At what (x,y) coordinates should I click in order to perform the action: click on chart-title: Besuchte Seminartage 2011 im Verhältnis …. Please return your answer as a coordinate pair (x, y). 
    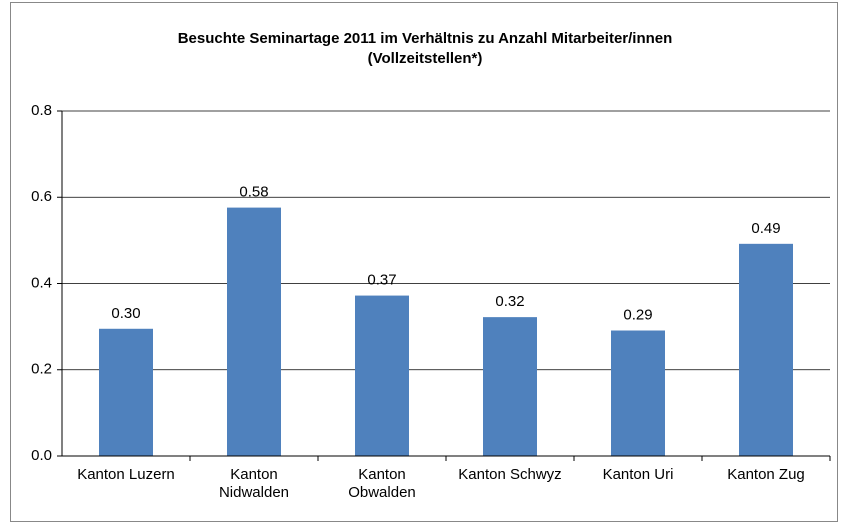
    Looking at the image, I should click on (425, 48).